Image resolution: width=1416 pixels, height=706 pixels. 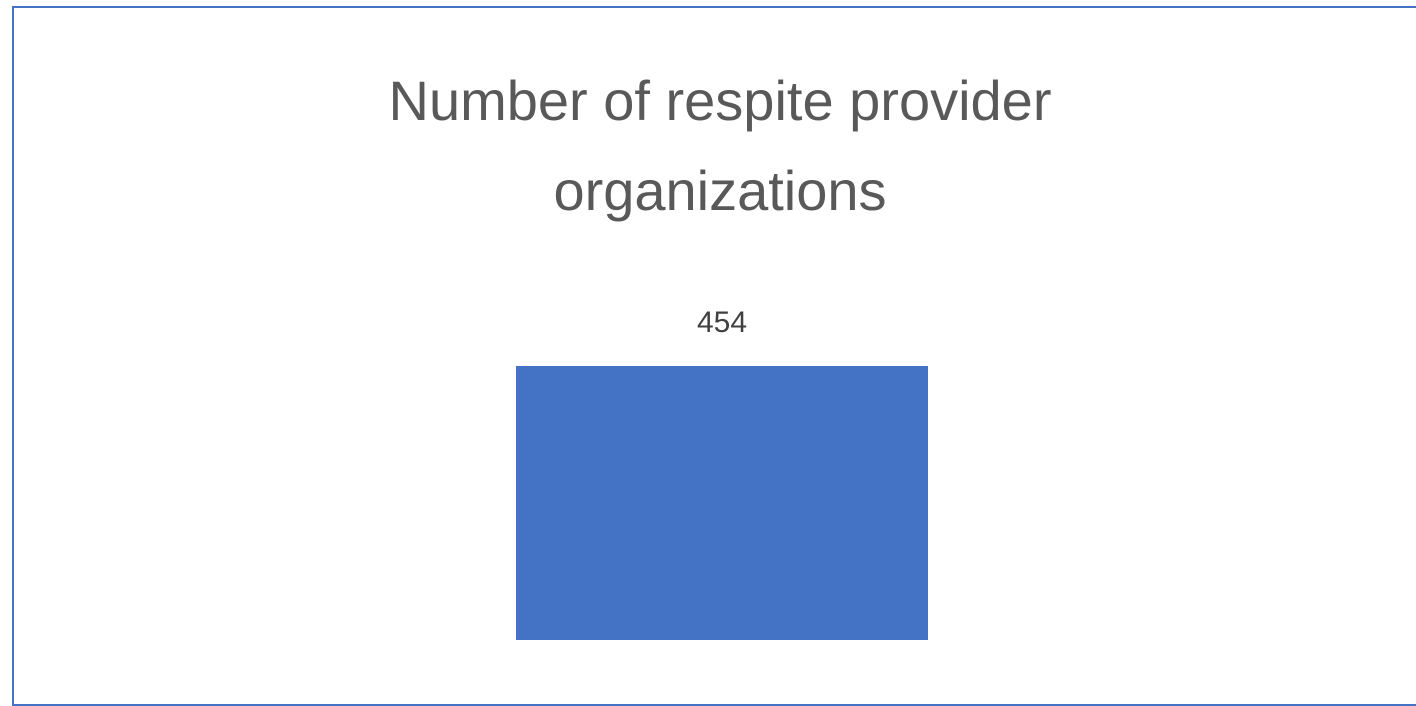 What do you see at coordinates (722, 322) in the screenshot?
I see `data-label-0: 454` at bounding box center [722, 322].